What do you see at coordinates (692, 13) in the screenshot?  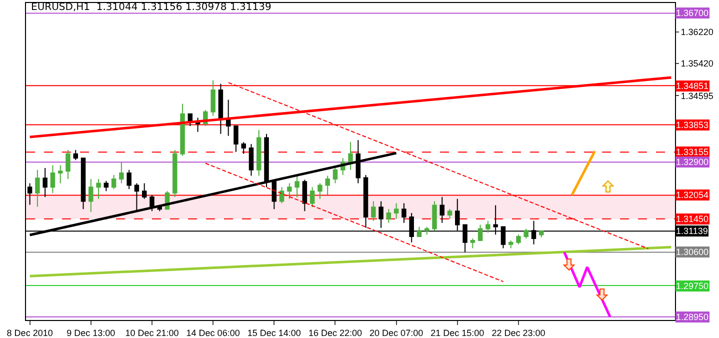 I see `ref-line-label: 1.36700` at bounding box center [692, 13].